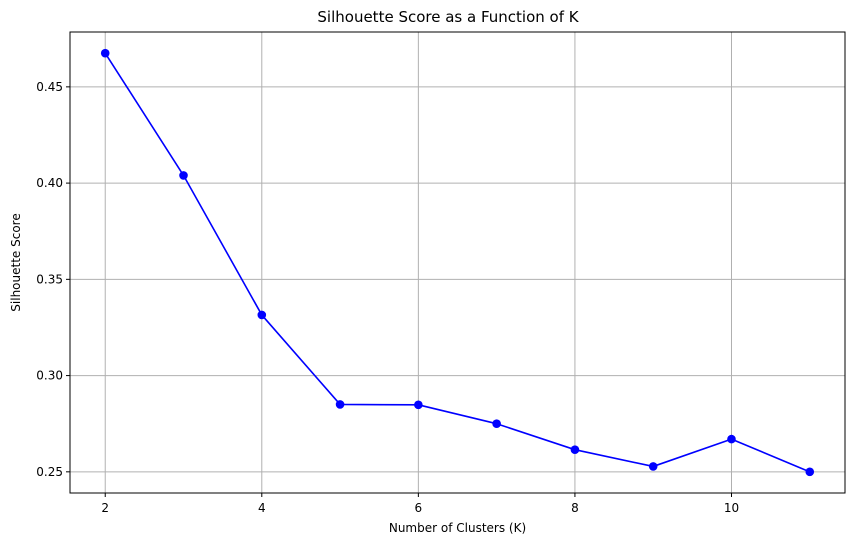  What do you see at coordinates (575, 508) in the screenshot?
I see `x-tick-label-3: 8` at bounding box center [575, 508].